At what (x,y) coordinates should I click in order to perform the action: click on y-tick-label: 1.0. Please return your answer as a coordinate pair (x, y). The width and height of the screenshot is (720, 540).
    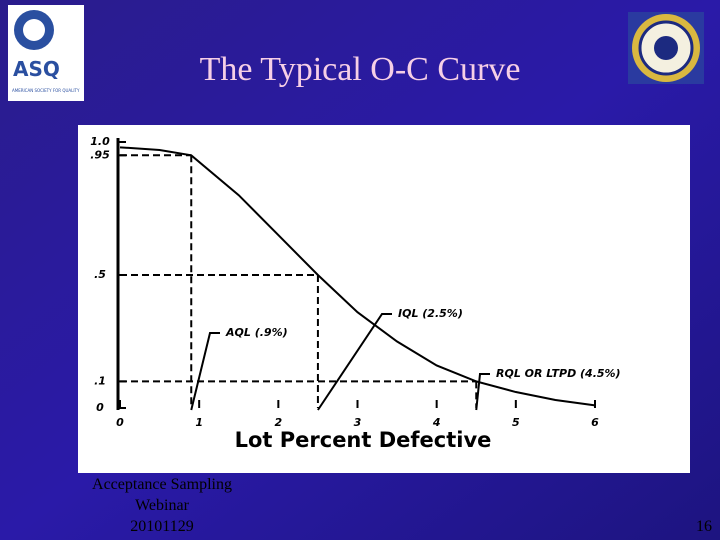
    Looking at the image, I should click on (100, 141).